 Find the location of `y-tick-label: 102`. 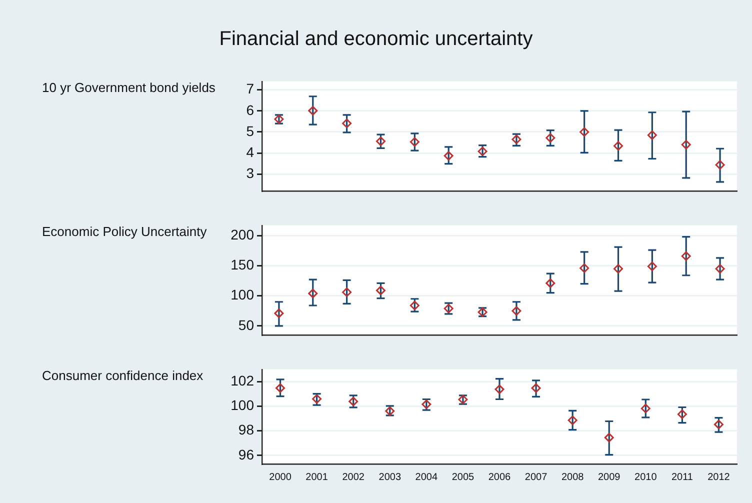

y-tick-label: 102 is located at coordinates (242, 380).